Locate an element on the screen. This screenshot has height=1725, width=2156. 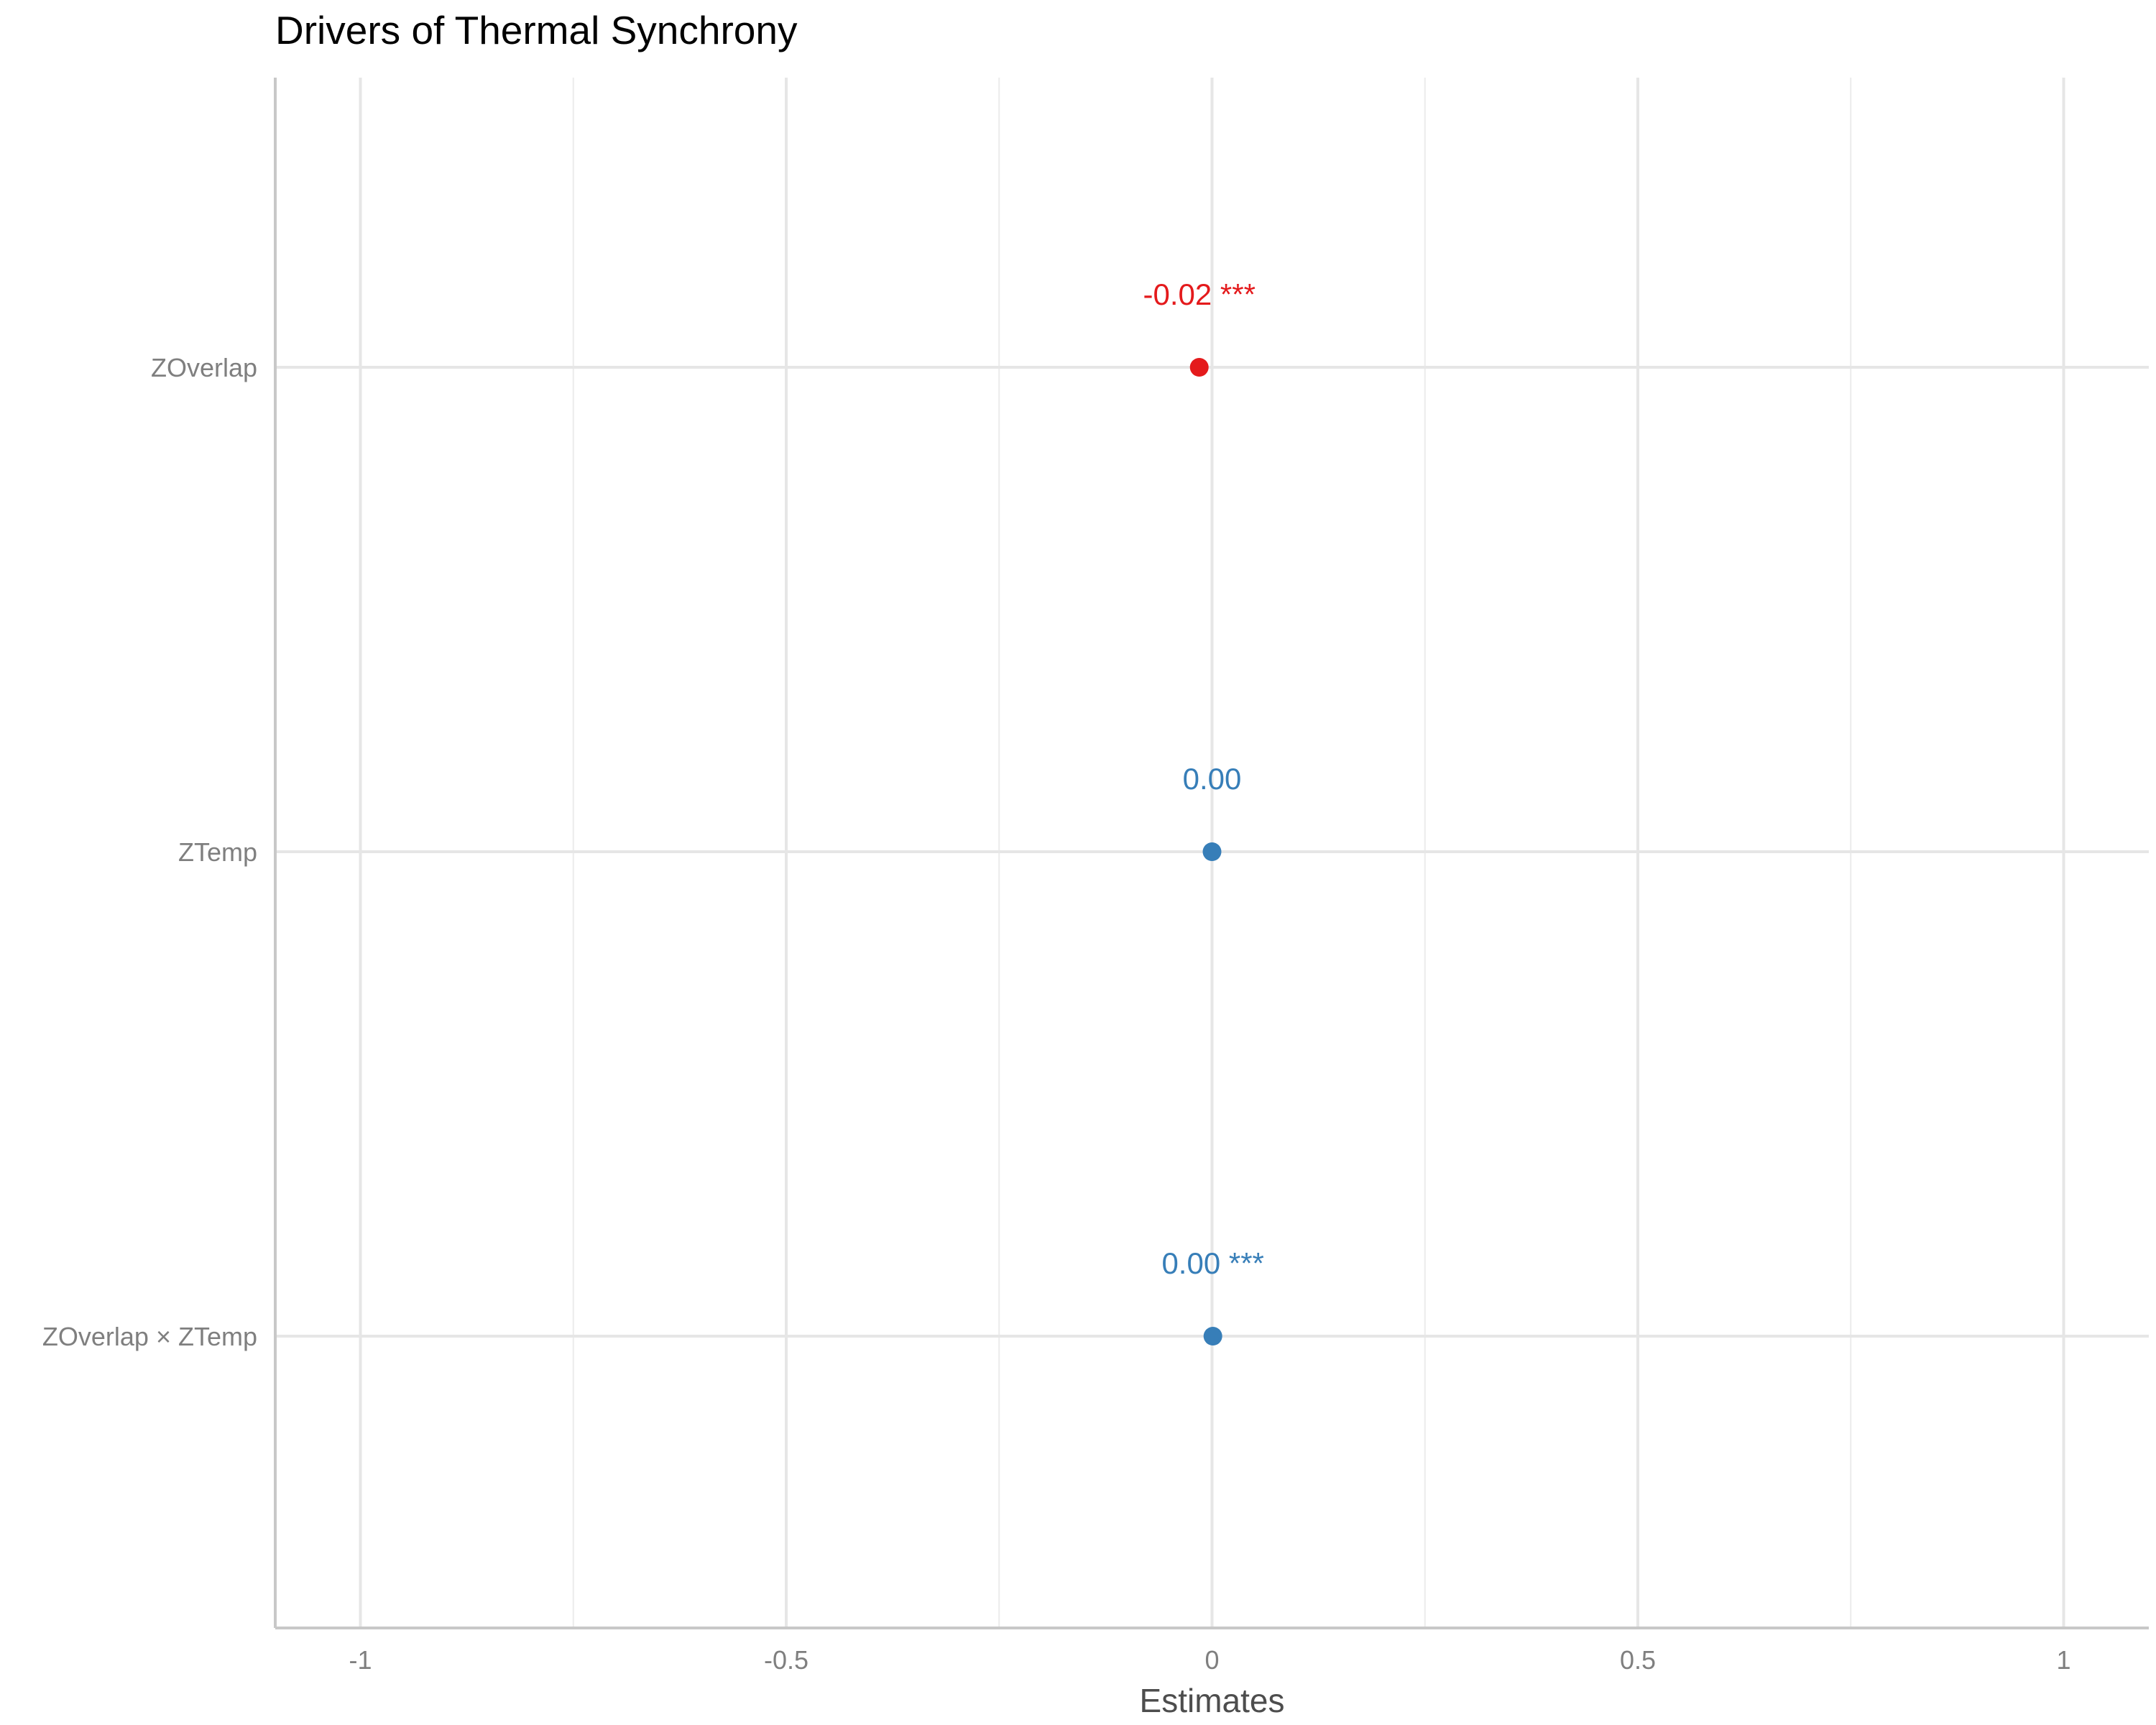
data-labels: -0.02 *** 0.00 0.00 *** is located at coordinates (1203, 778).